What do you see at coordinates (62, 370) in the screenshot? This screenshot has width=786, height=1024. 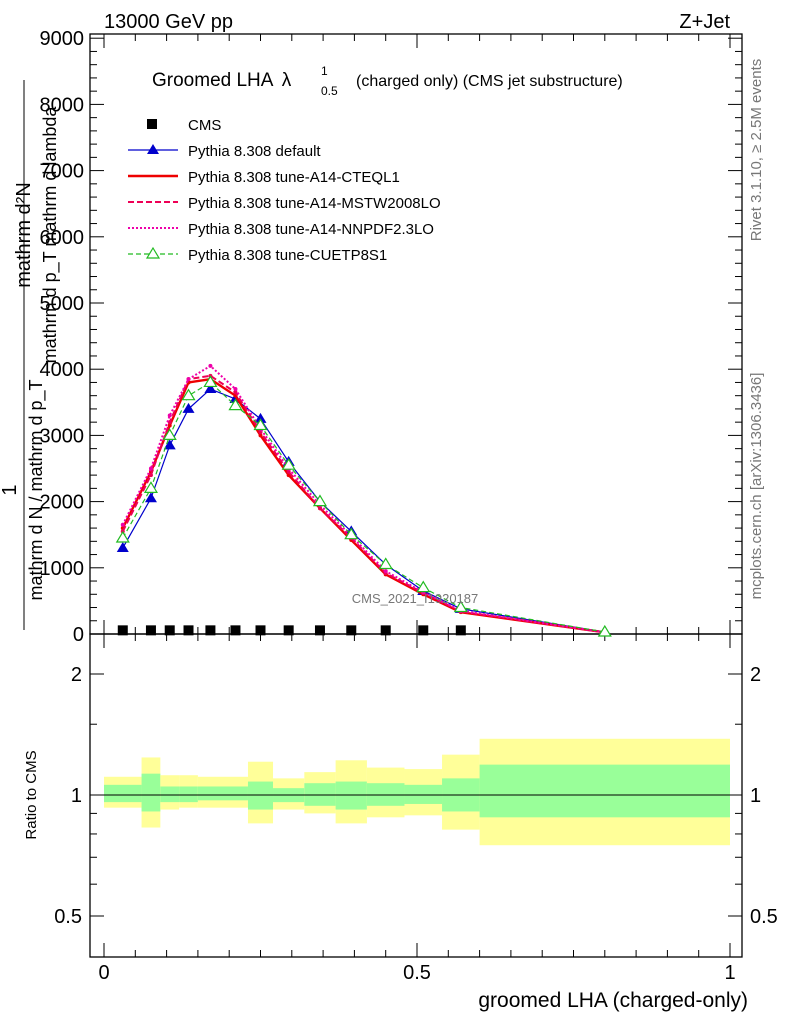 I see `main-ytick-label: 4000` at bounding box center [62, 370].